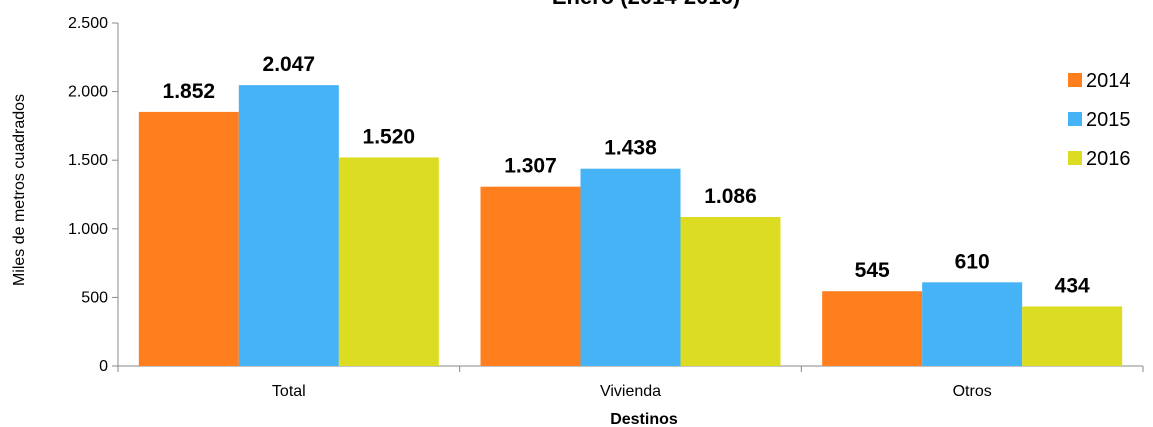 This screenshot has width=1153, height=427. I want to click on legend: 2014 2015 2016, so click(1099, 120).